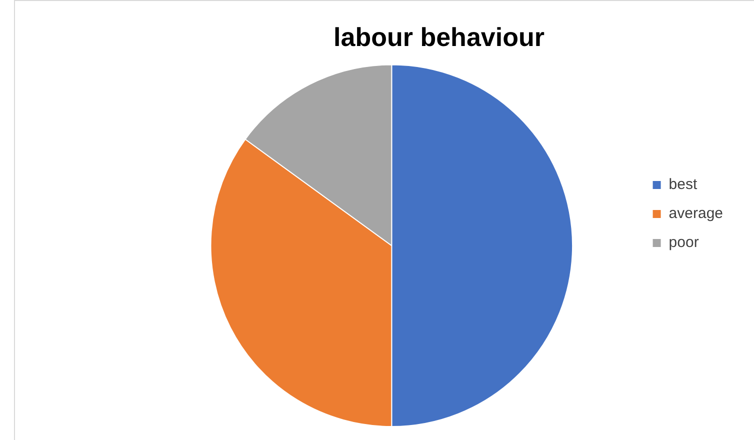 This screenshot has height=440, width=754. Describe the element at coordinates (696, 213) in the screenshot. I see `legend-label: average` at that location.